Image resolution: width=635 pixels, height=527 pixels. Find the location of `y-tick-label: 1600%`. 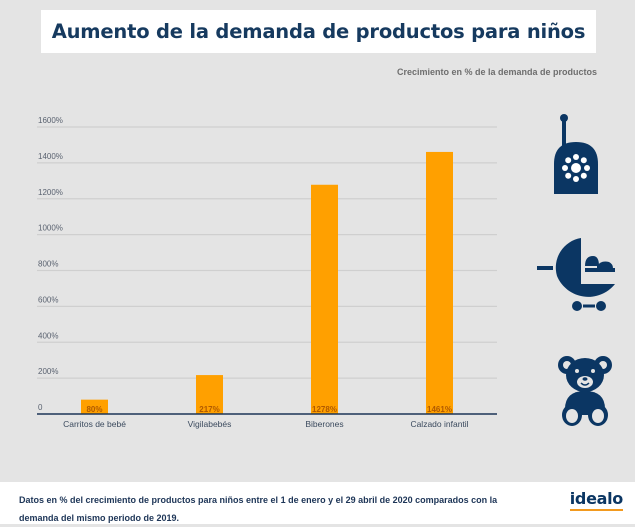

y-tick-label: 1600% is located at coordinates (50, 120).